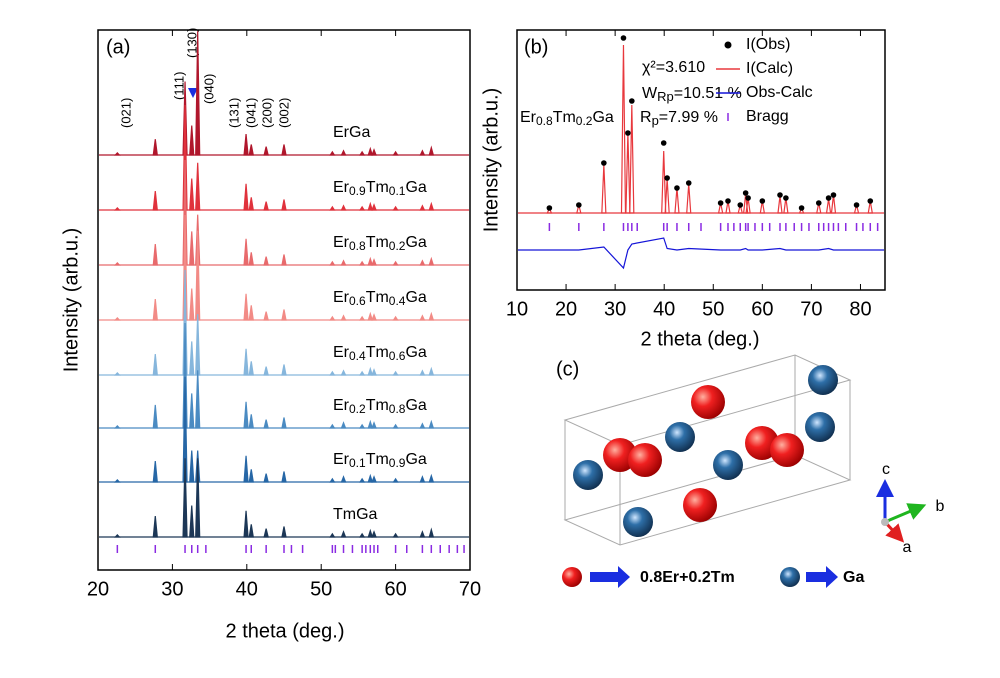  Describe the element at coordinates (705, 451) in the screenshot. I see `atoms` at that location.